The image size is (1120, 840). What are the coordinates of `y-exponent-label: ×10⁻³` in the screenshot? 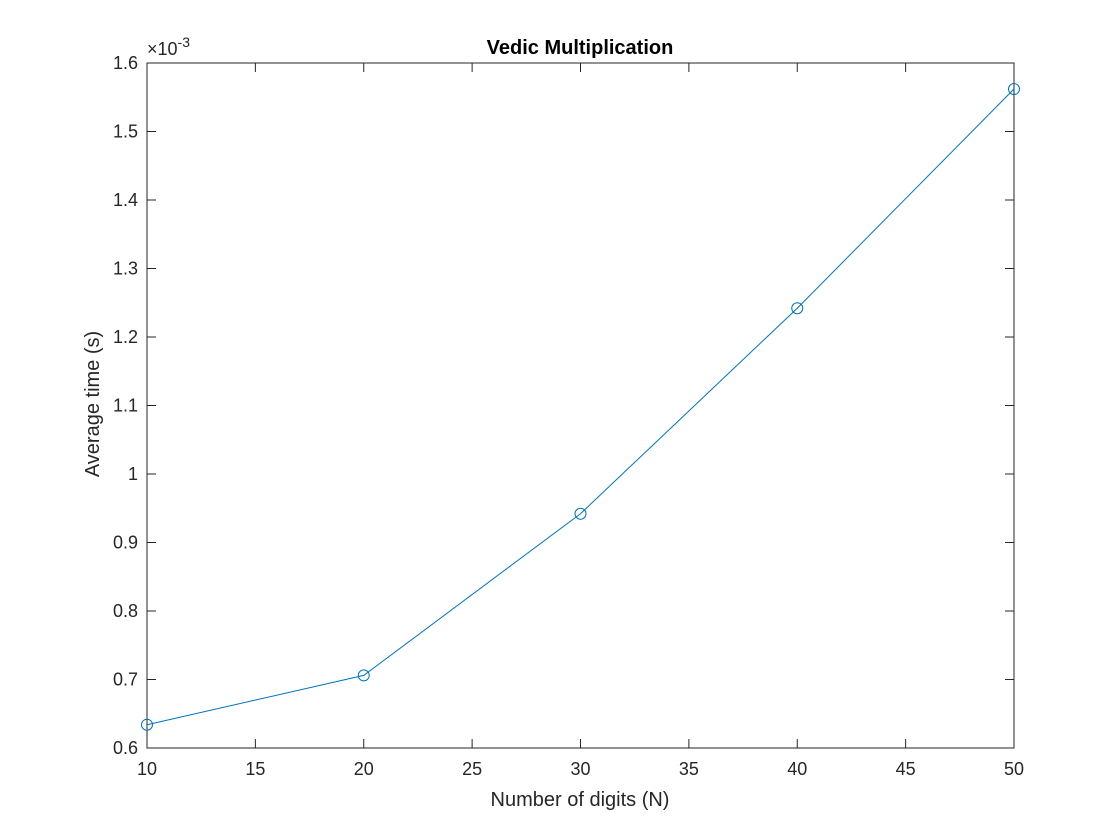 It's located at (168, 46).